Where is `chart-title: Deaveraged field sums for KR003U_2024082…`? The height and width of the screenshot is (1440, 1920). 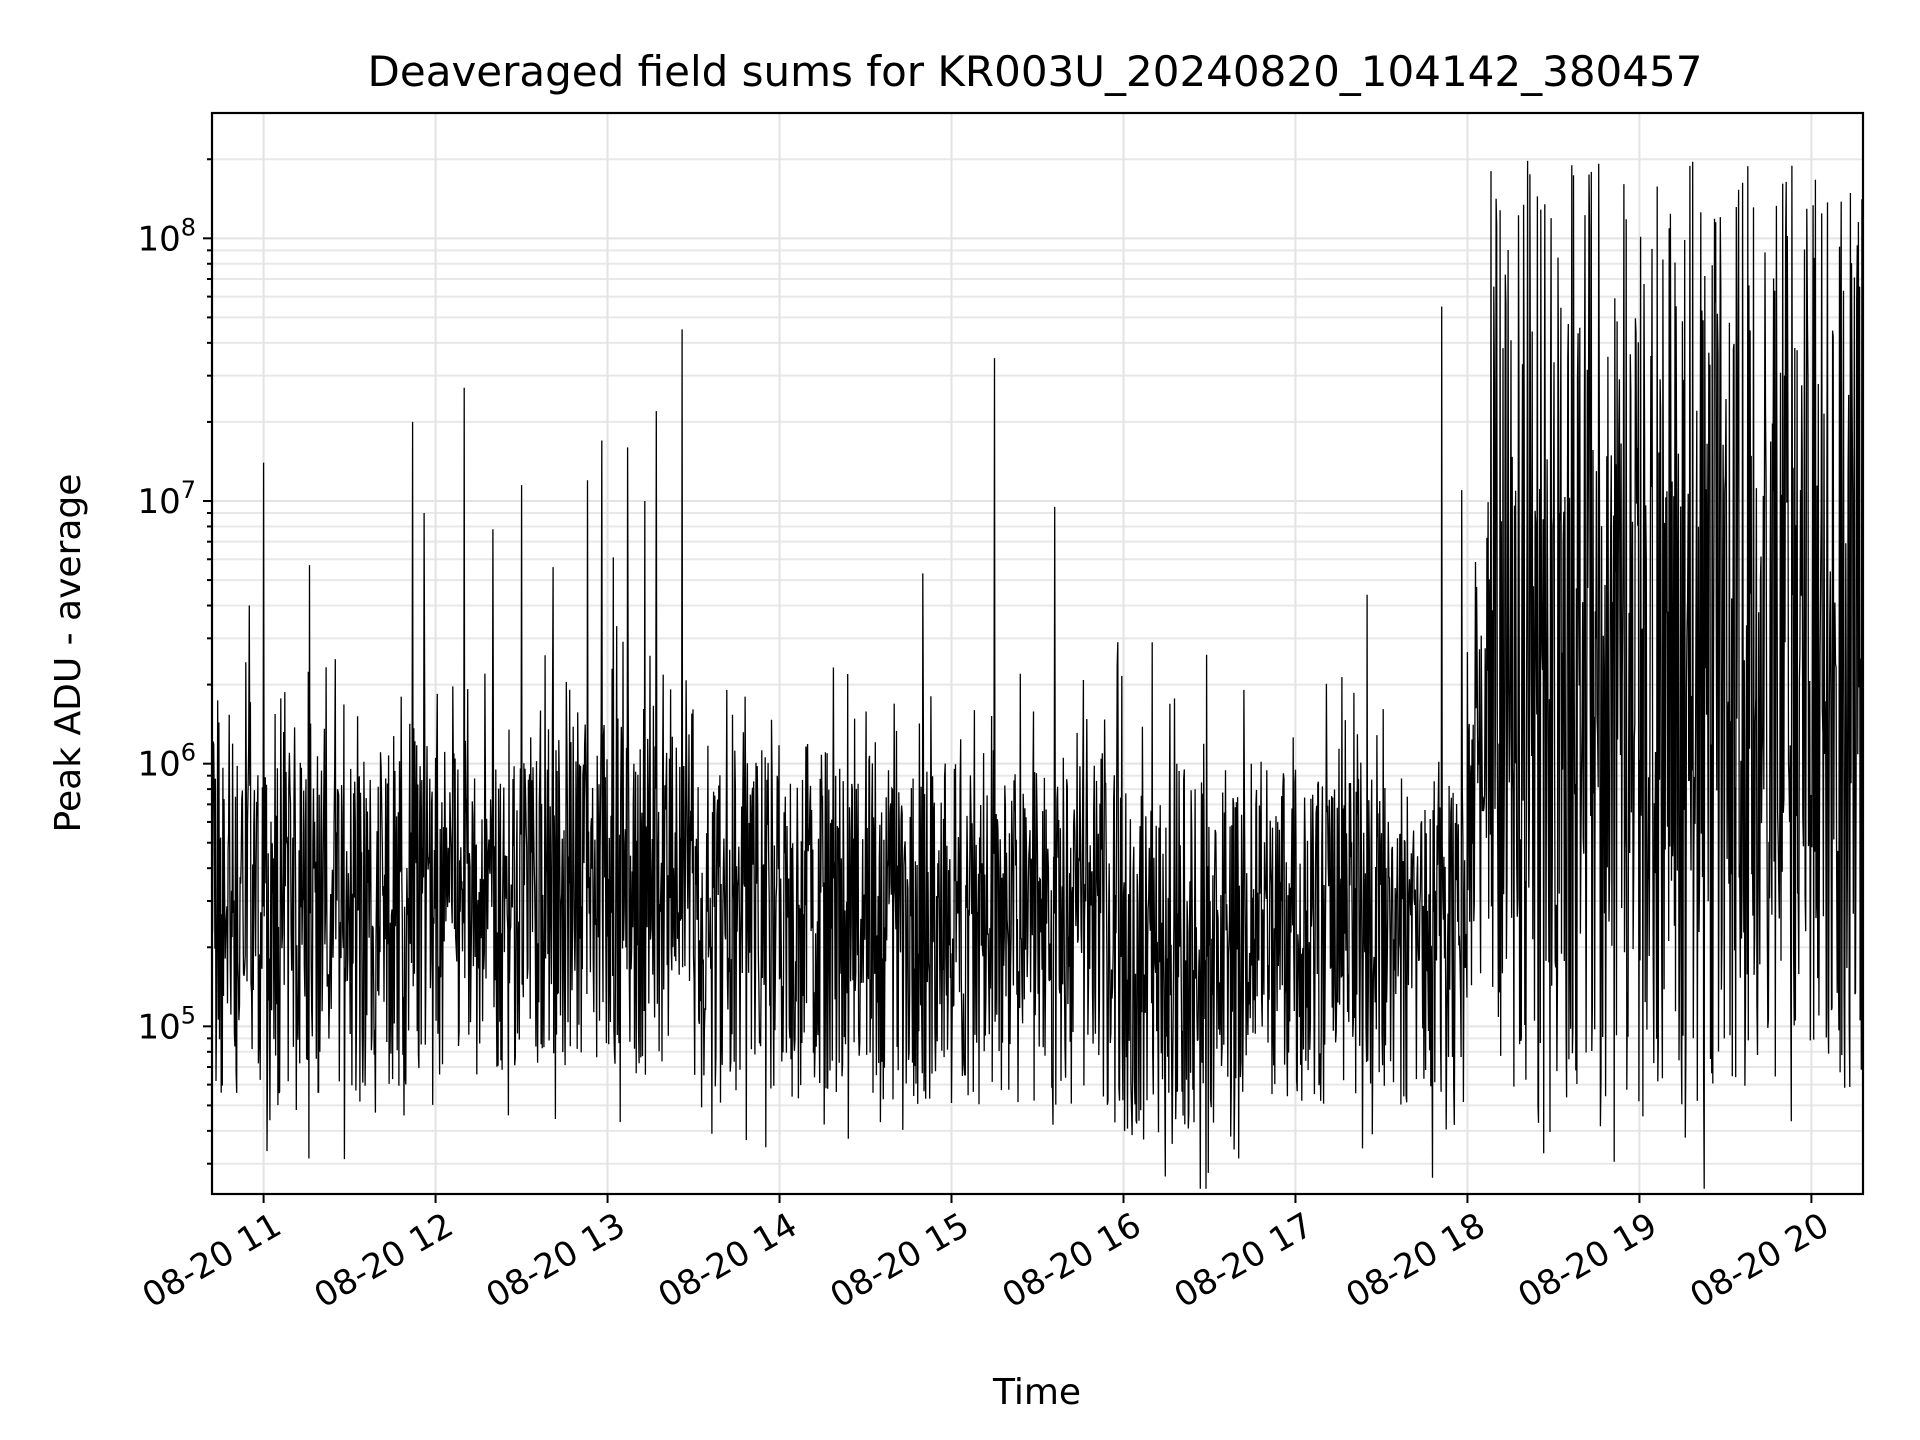
chart-title: Deaveraged field sums for KR003U_2024082… is located at coordinates (1035, 71).